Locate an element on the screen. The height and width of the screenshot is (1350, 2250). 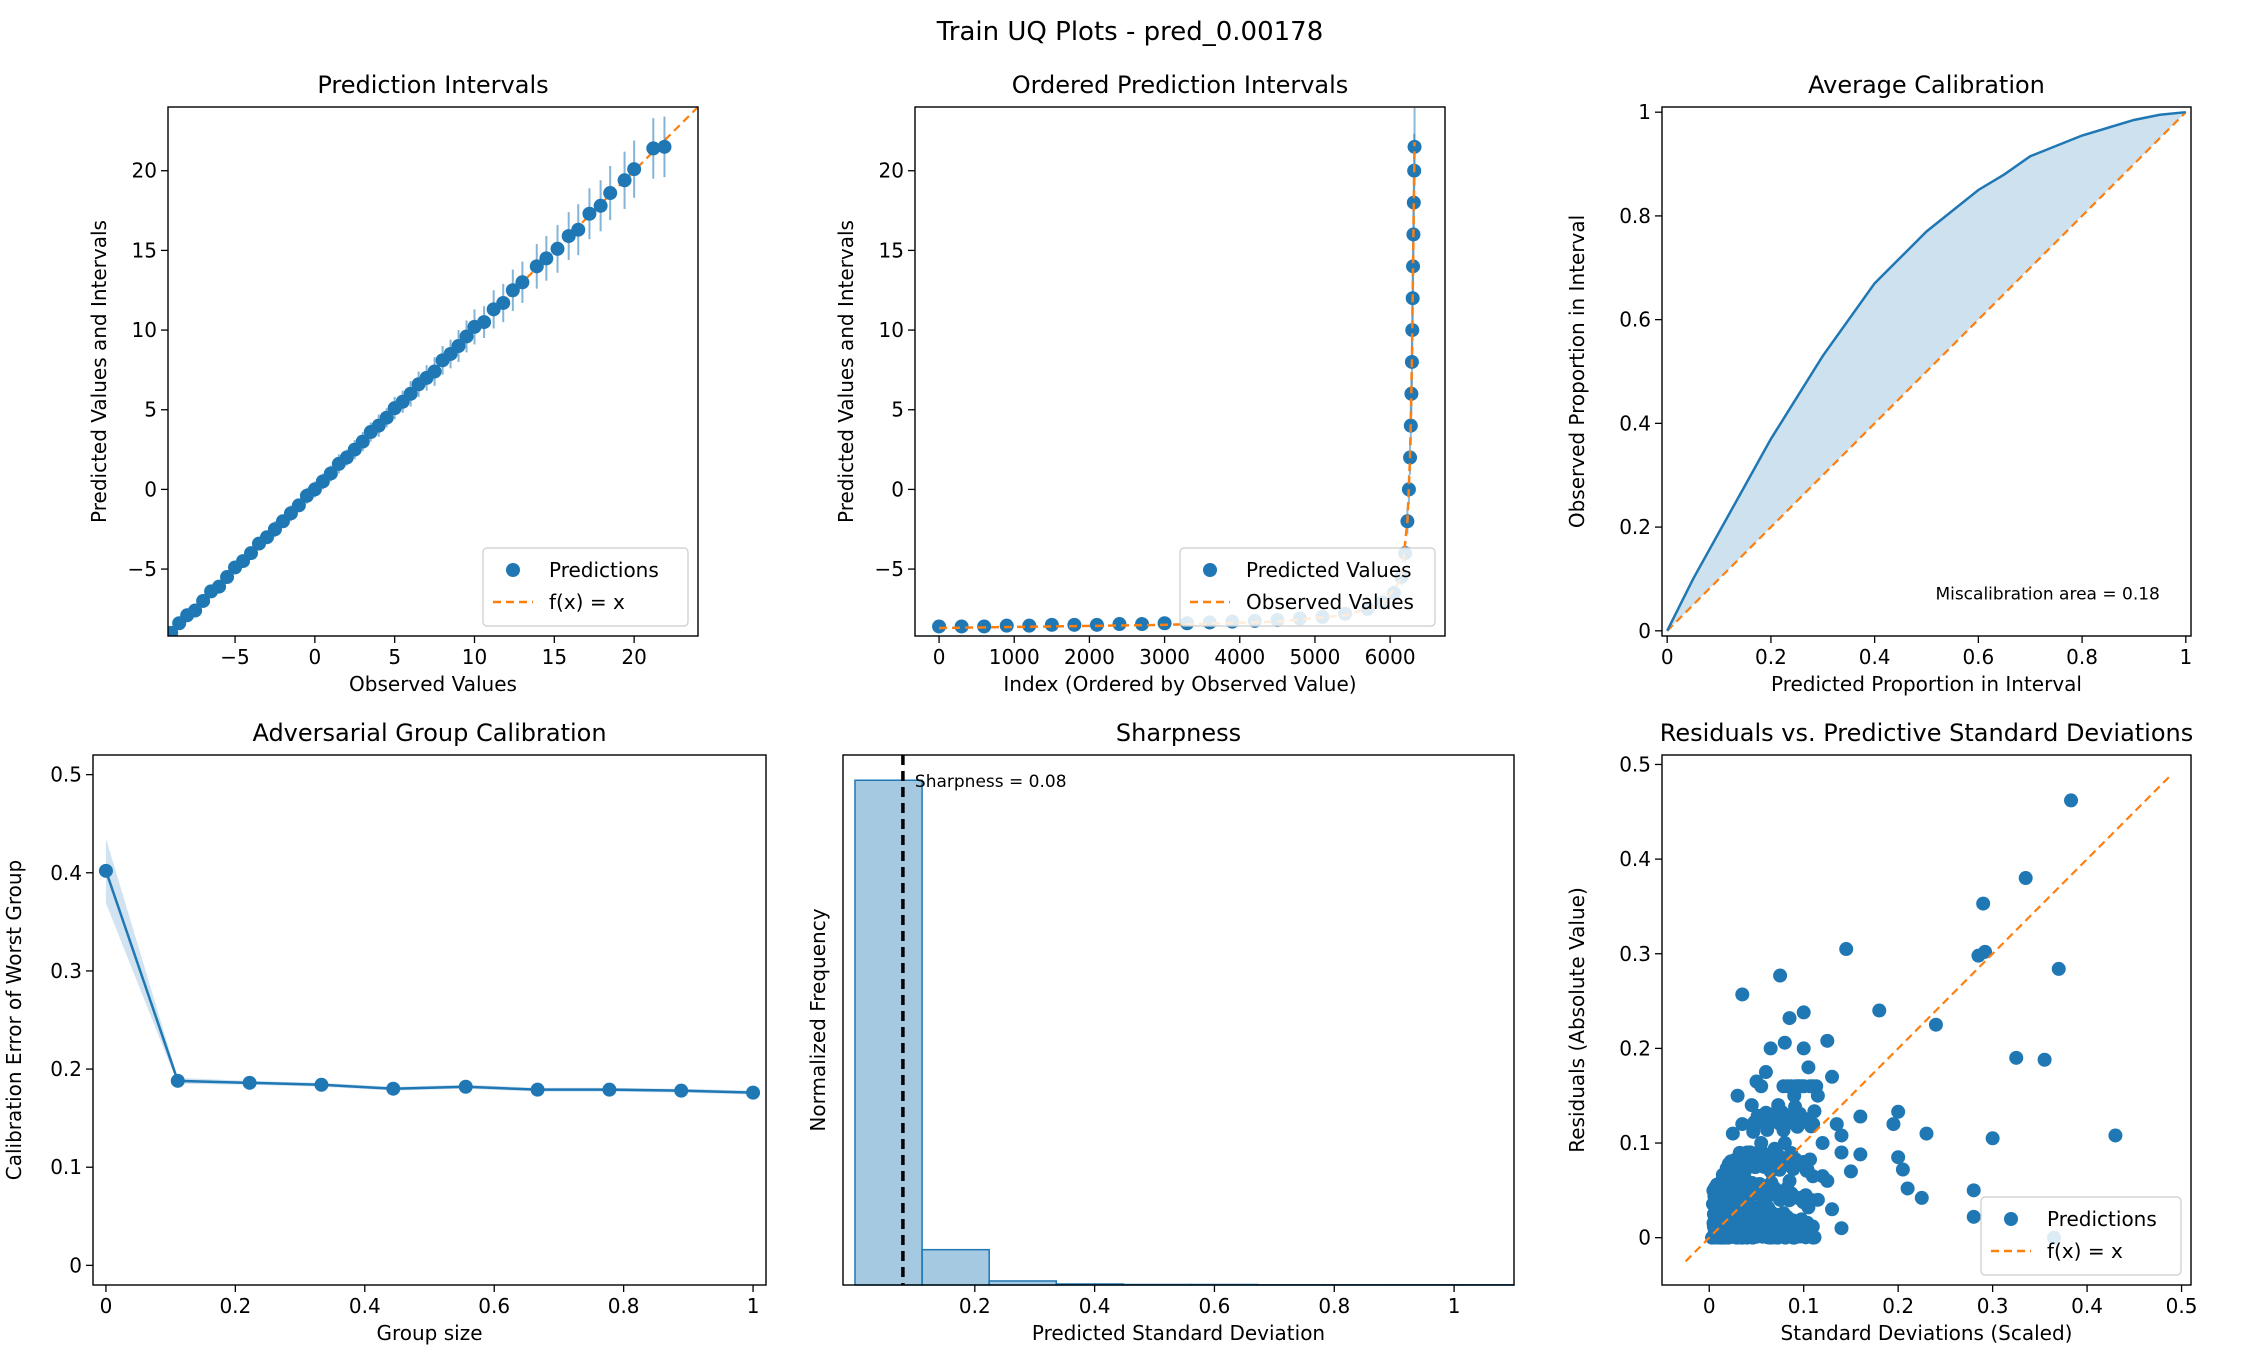
x-axis-label: Standard Deviations (Scaled) is located at coordinates (1927, 1333).